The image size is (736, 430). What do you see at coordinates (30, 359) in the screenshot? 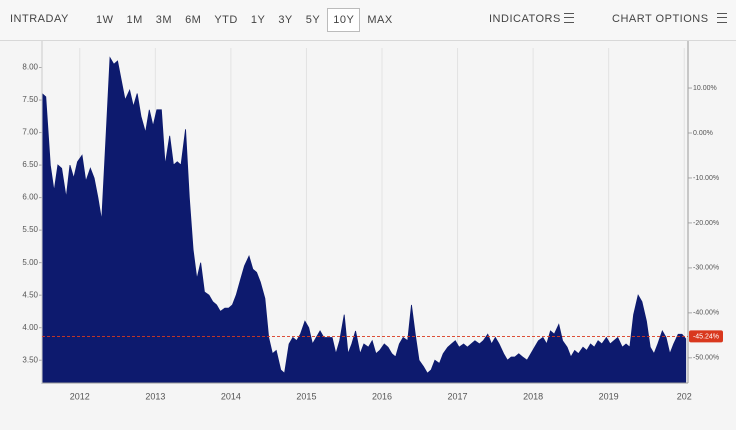
I see `y-tick-label: 3.50` at bounding box center [30, 359].